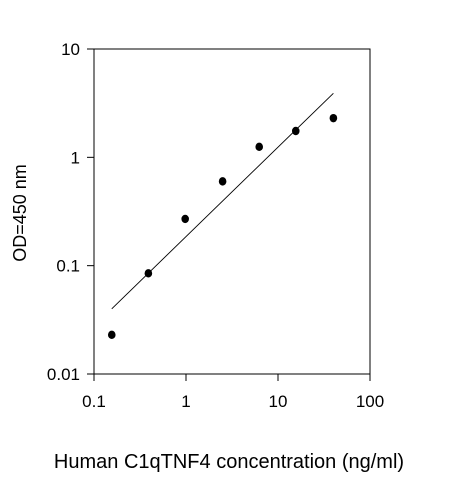  Describe the element at coordinates (94, 401) in the screenshot. I see `x-tick-label: 0.1` at that location.